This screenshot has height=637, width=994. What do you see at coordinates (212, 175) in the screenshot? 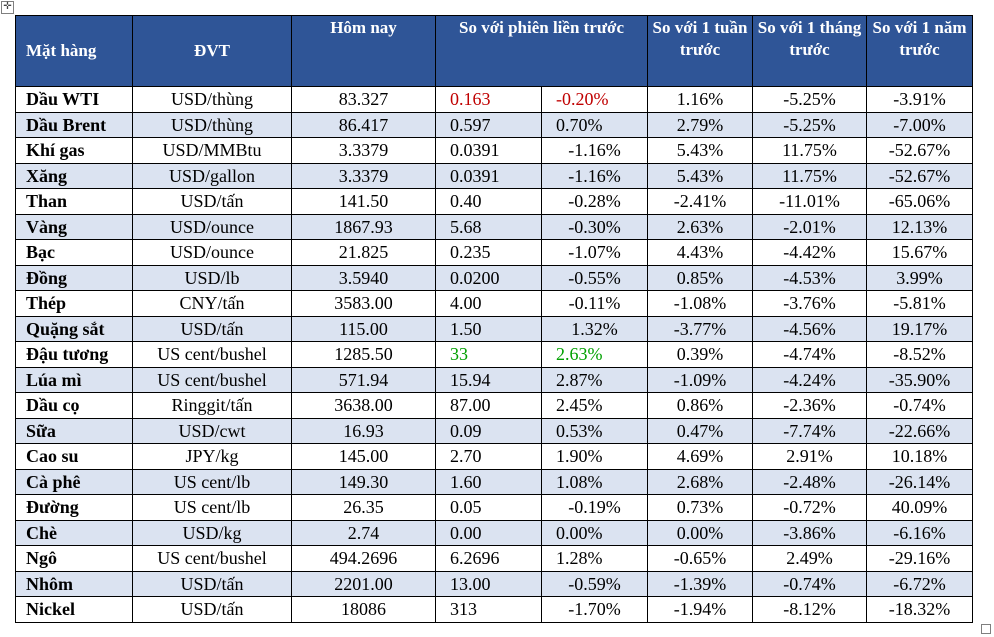
I see `cell-unit: USD/gallon` at bounding box center [212, 175].